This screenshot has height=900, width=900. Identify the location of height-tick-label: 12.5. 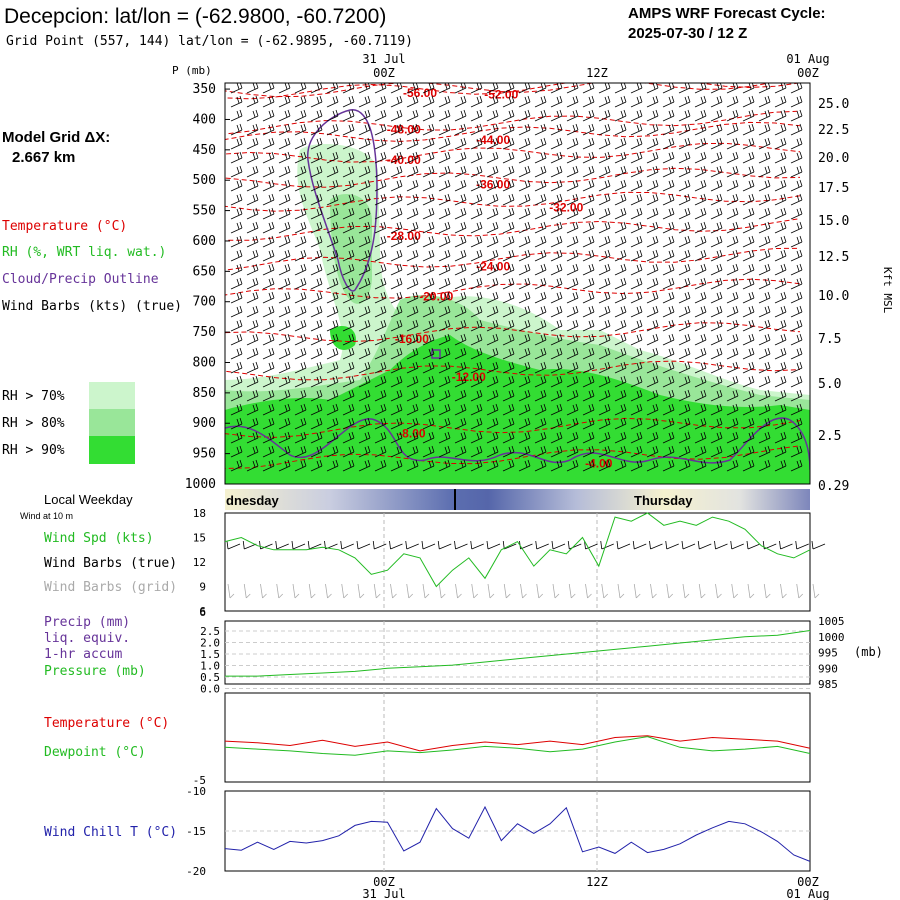
(833, 257).